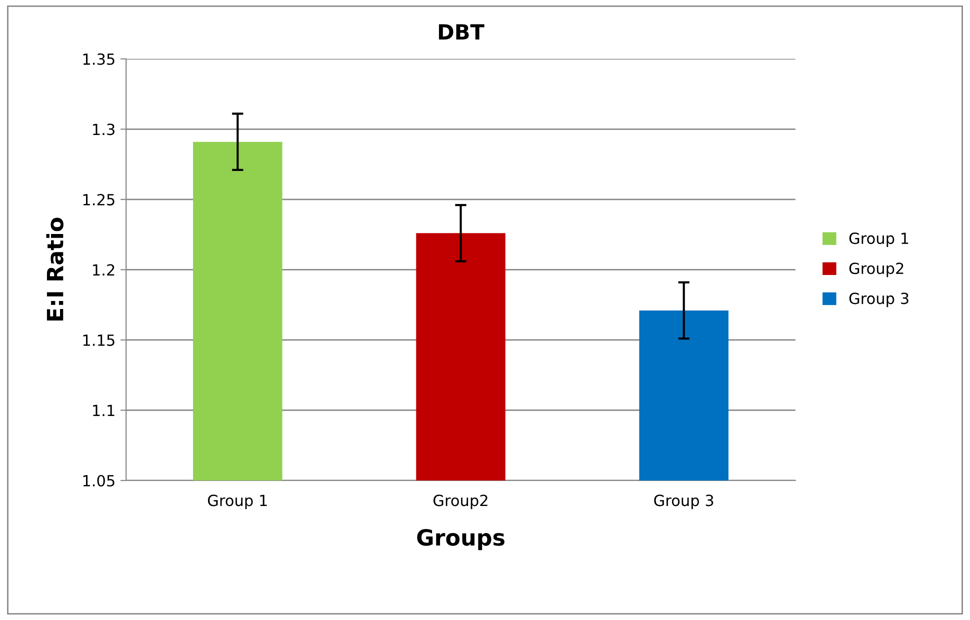 Image resolution: width=970 pixels, height=620 pixels. What do you see at coordinates (237, 502) in the screenshot?
I see `x-tick-label: Group 1` at bounding box center [237, 502].